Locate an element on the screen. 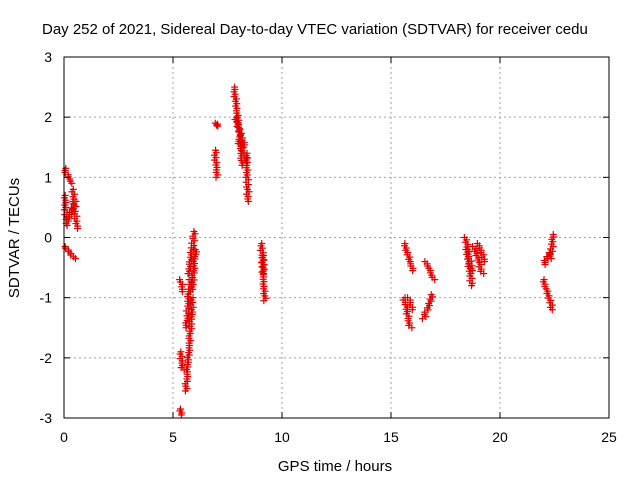 The height and width of the screenshot is (480, 640). x-tick-label: 5 is located at coordinates (173, 437).